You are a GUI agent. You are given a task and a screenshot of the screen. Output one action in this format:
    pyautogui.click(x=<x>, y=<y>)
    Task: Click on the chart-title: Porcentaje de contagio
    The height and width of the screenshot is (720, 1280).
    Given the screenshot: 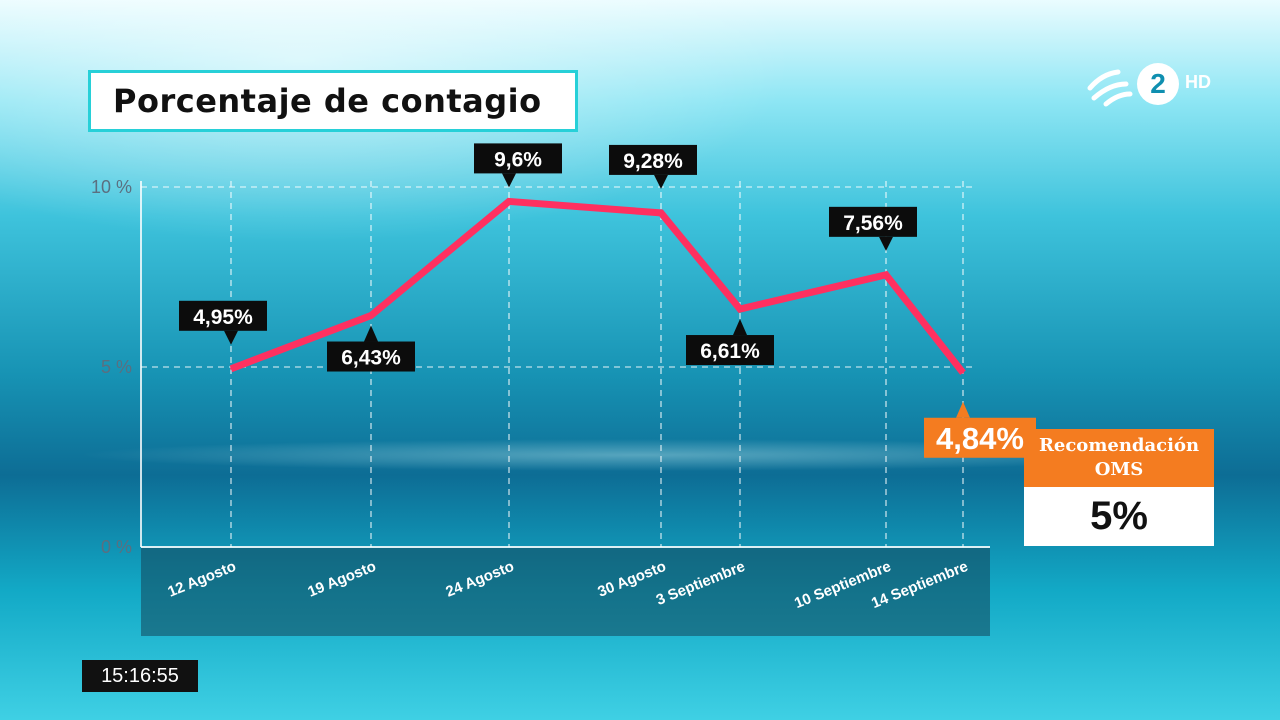 What is the action you would take?
    pyautogui.click(x=327, y=101)
    